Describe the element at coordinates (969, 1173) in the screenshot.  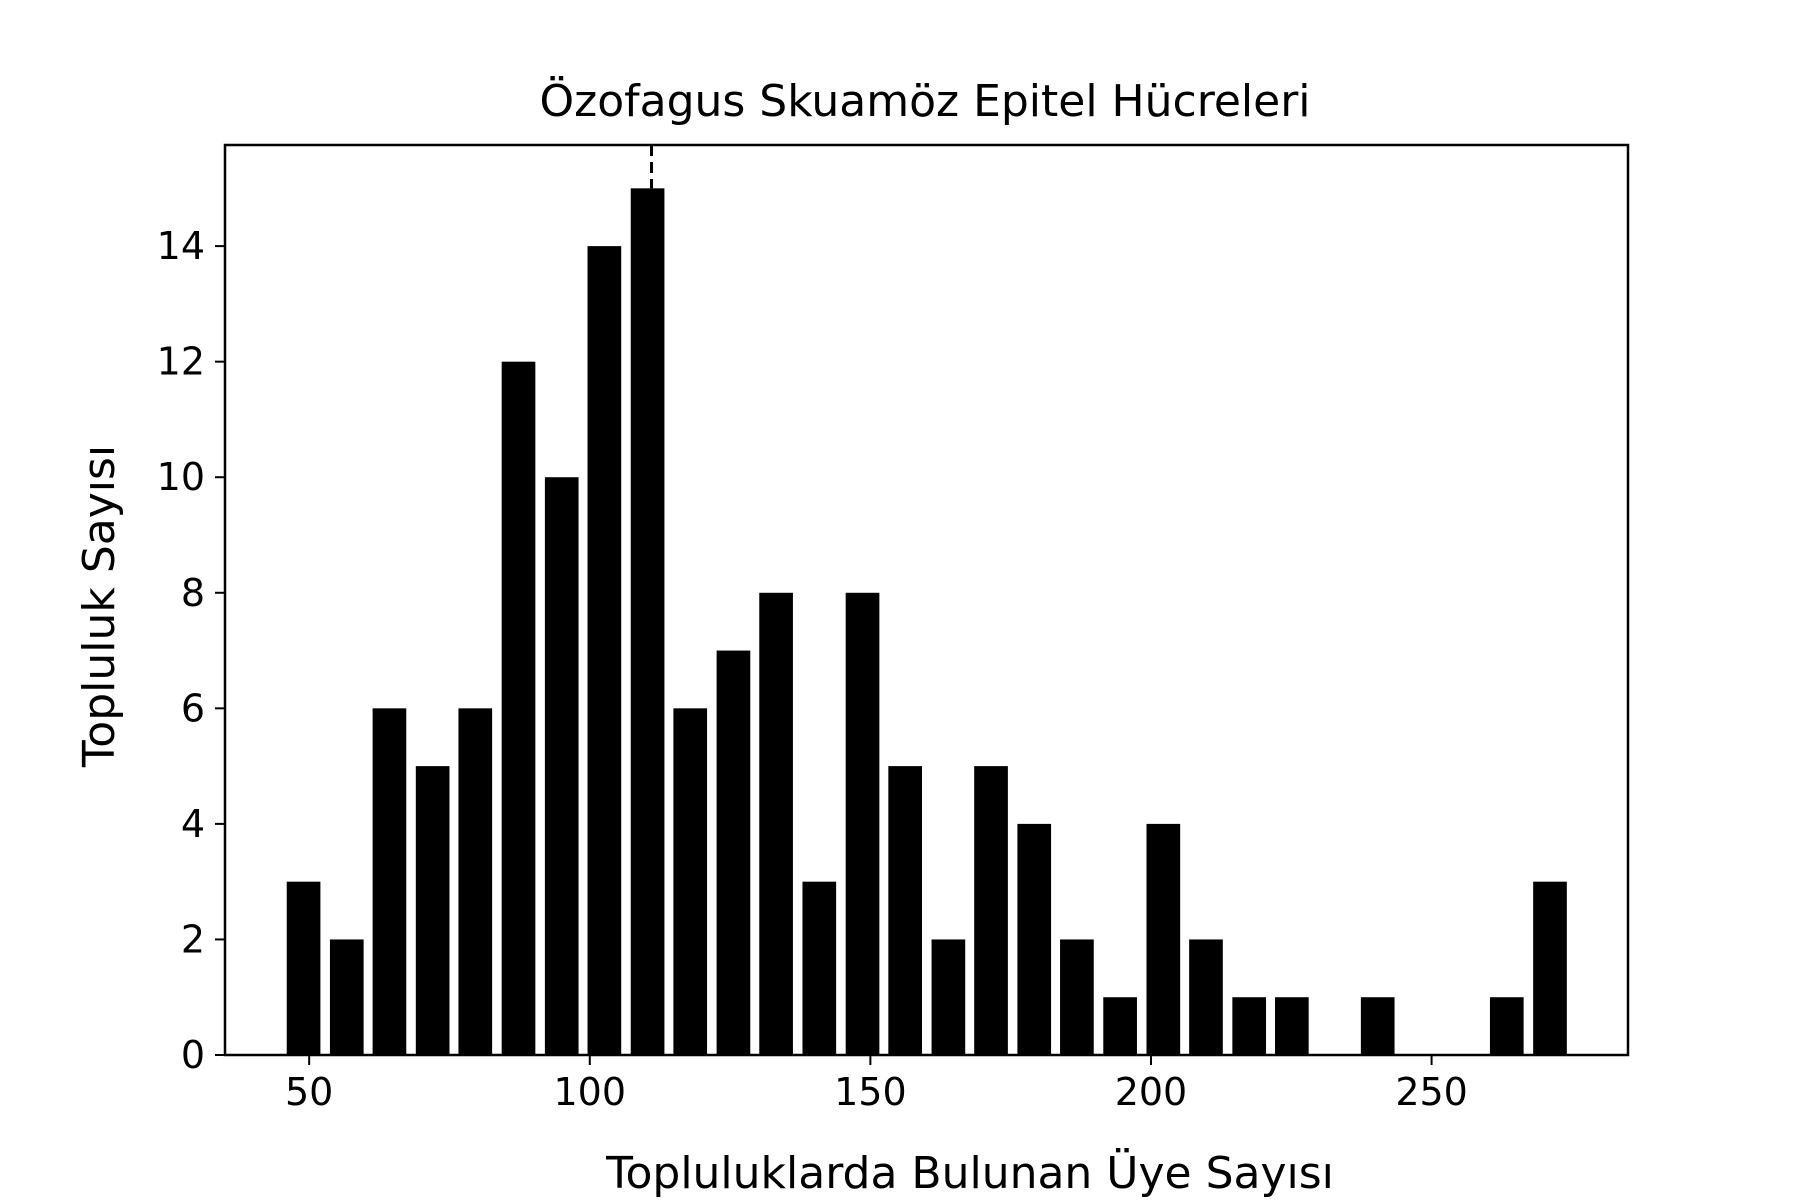
I see `x-axis-label: Topluluklarda Bulunan Üye Sayısı` at that location.